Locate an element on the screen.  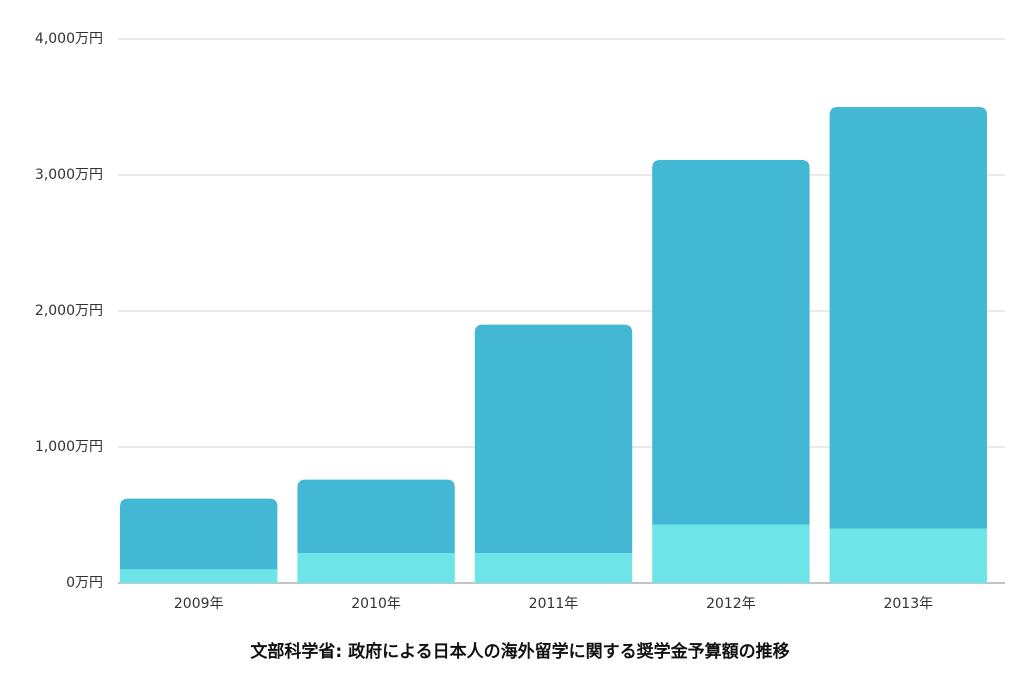
x-tick-label: 2012年 is located at coordinates (731, 604).